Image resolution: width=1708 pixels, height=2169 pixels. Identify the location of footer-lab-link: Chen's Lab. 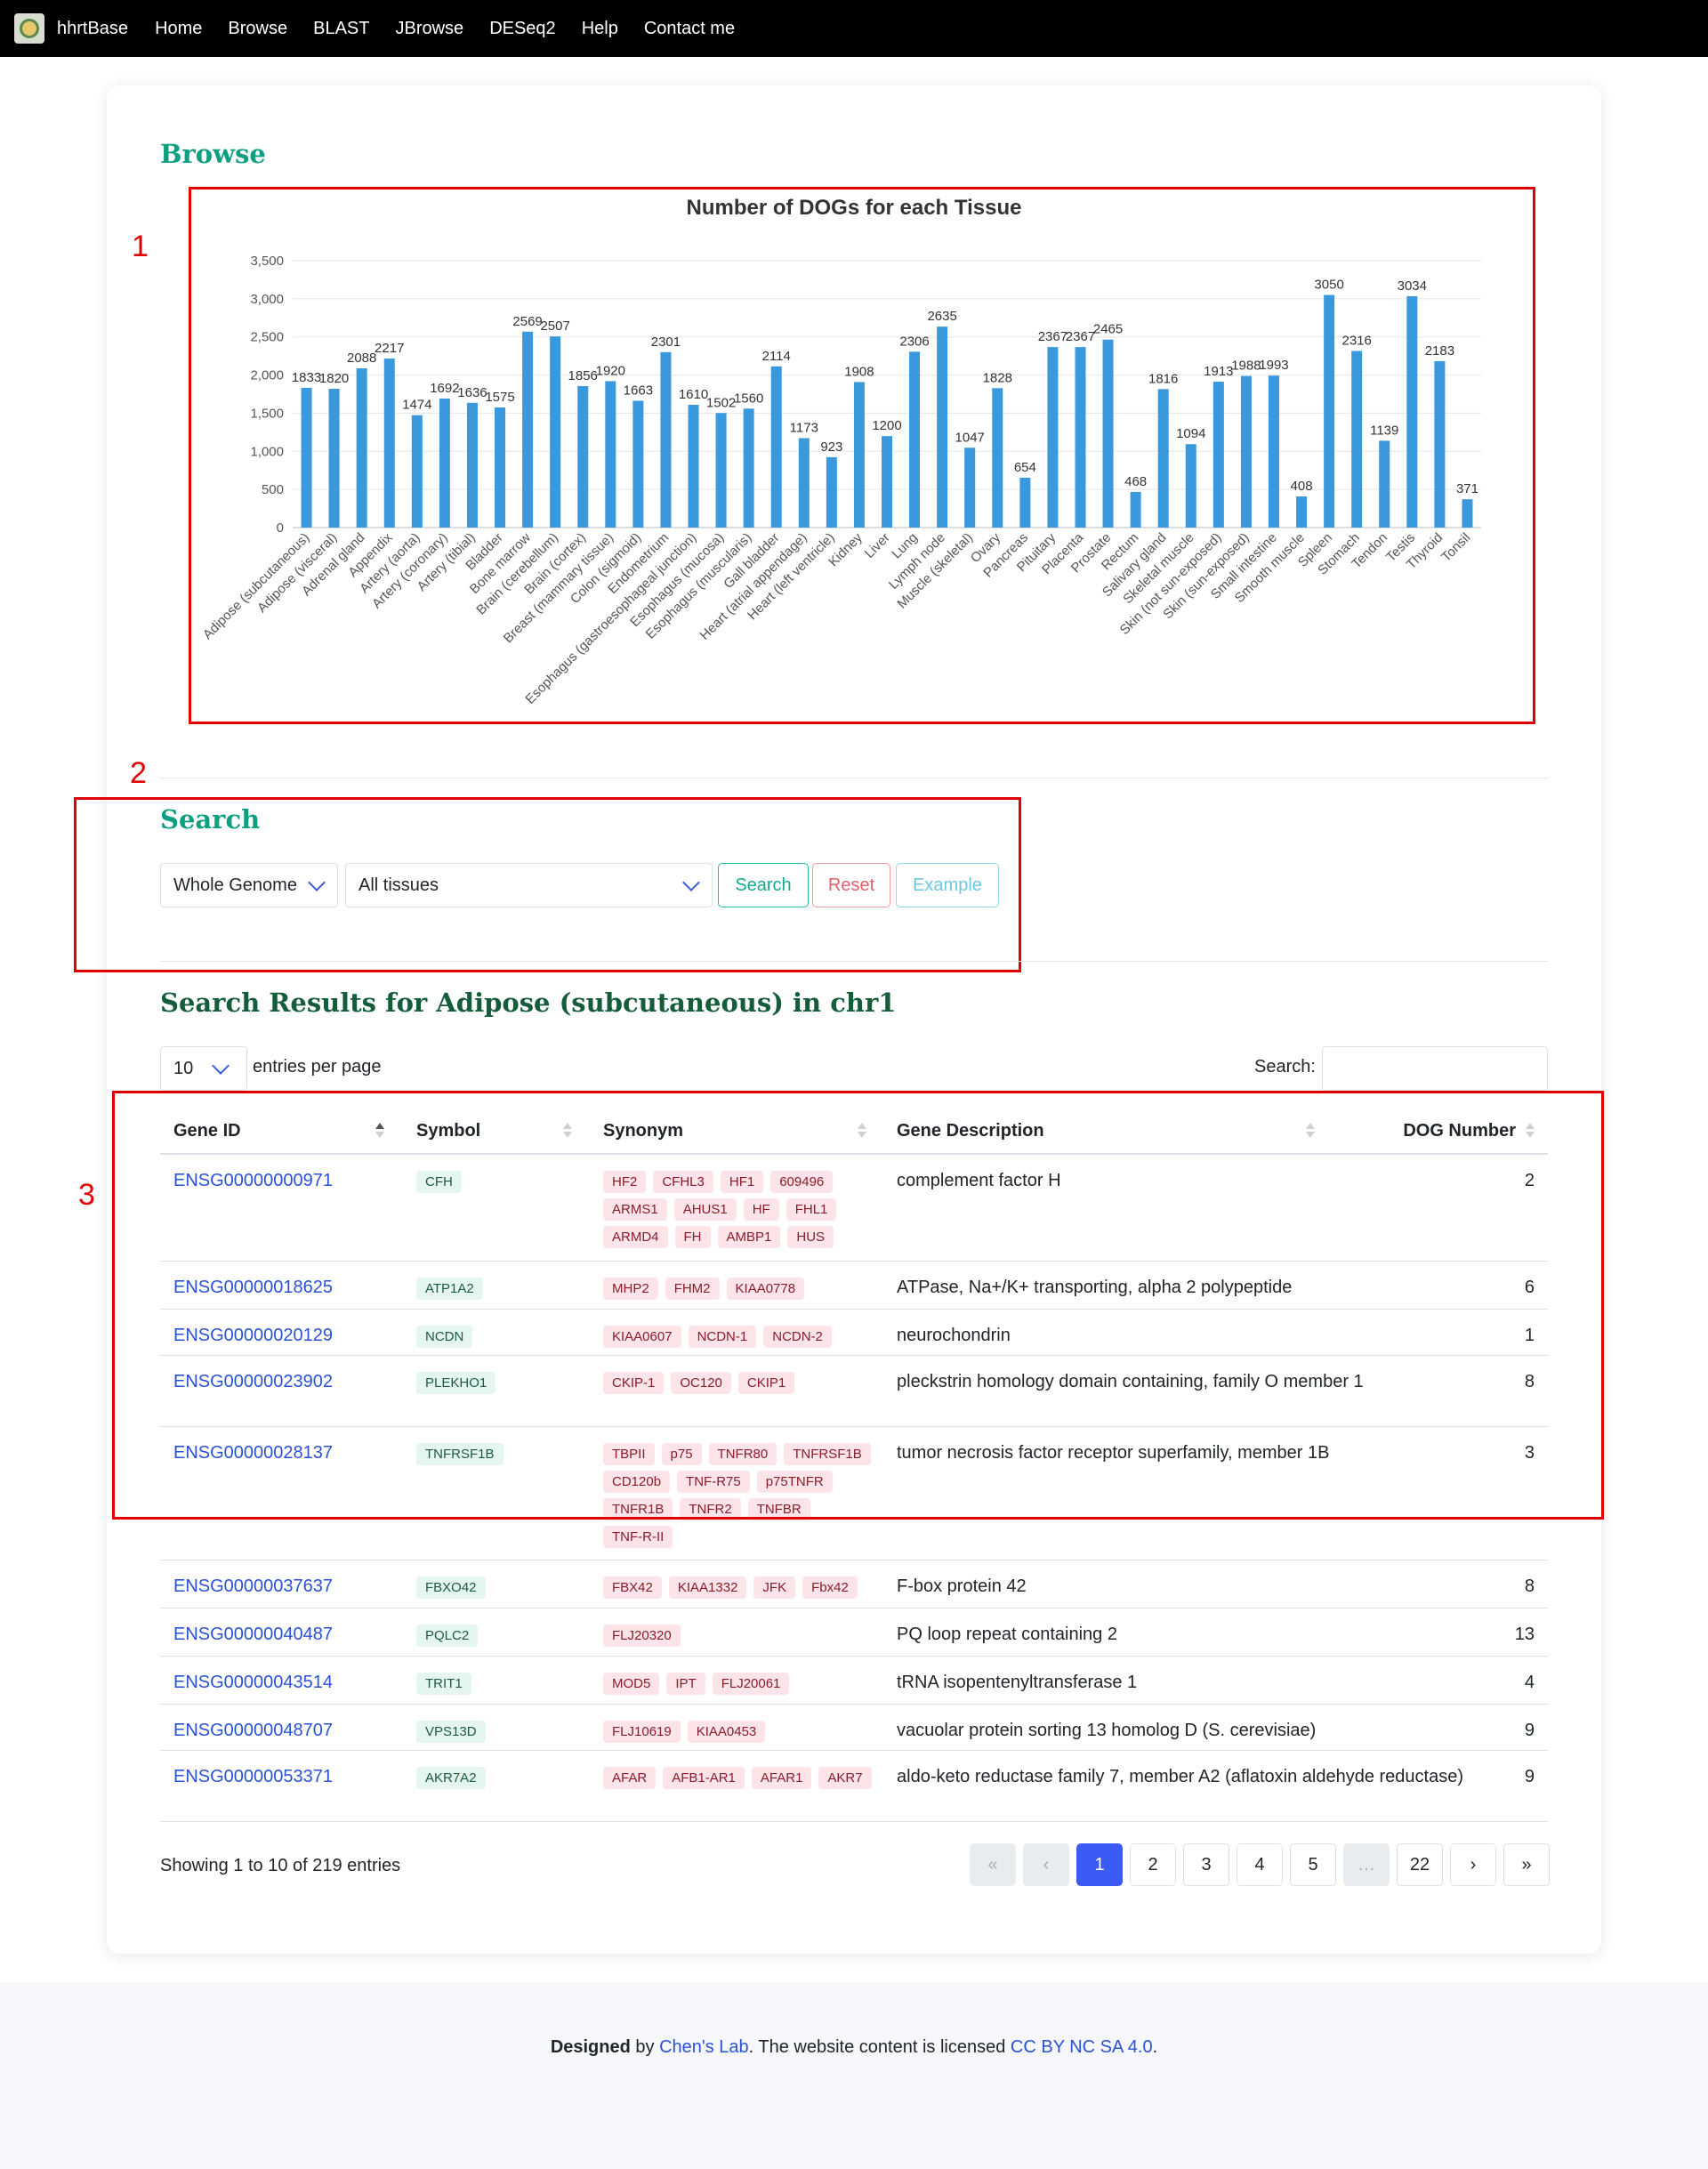
(704, 2047).